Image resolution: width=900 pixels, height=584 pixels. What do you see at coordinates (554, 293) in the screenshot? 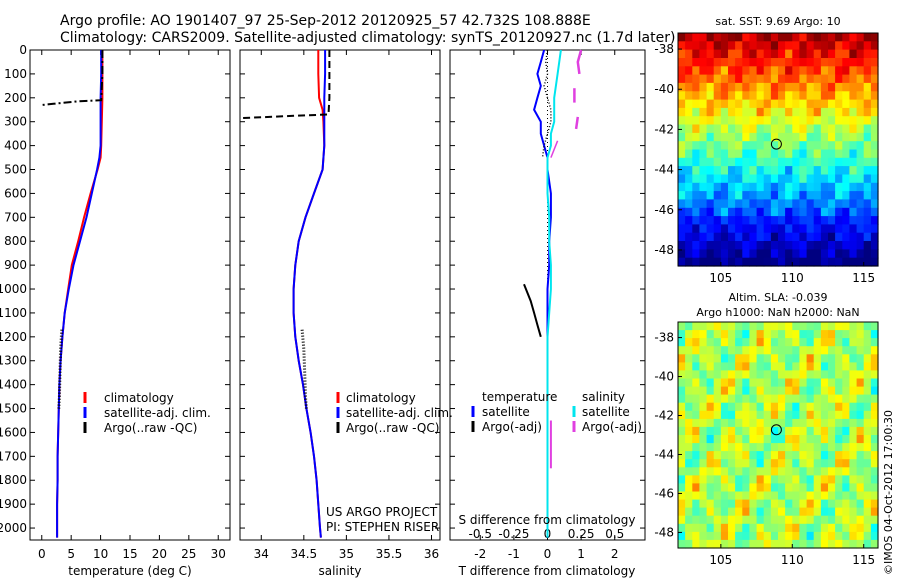
I see `series-line-satellite` at bounding box center [554, 293].